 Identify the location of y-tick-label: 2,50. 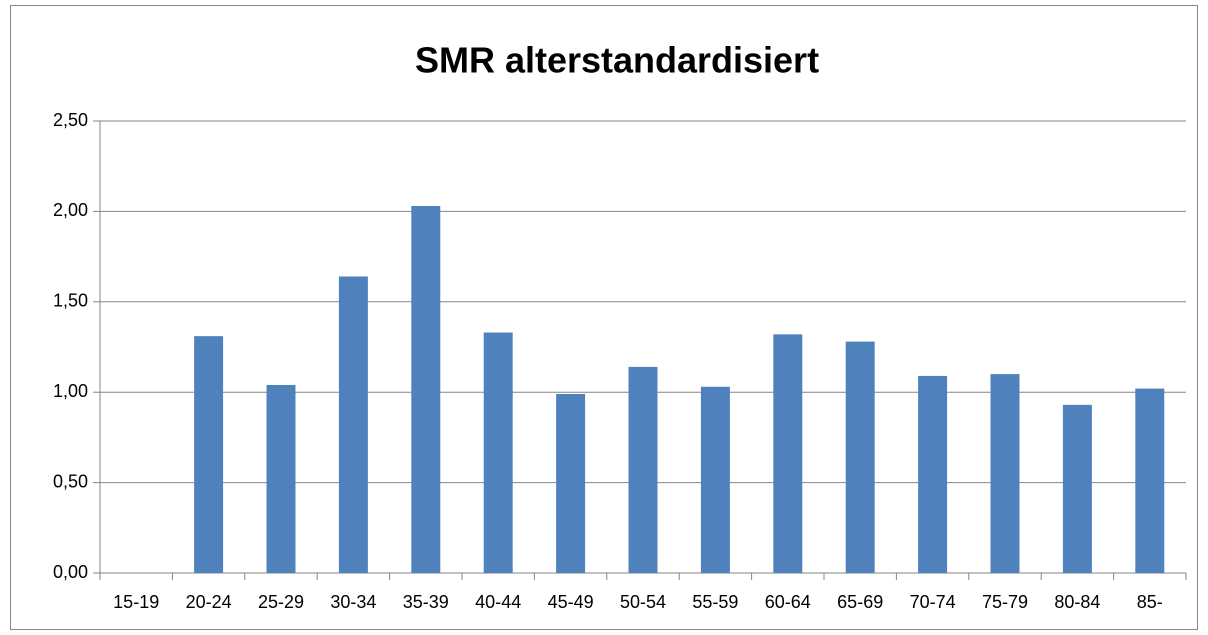
(70, 120).